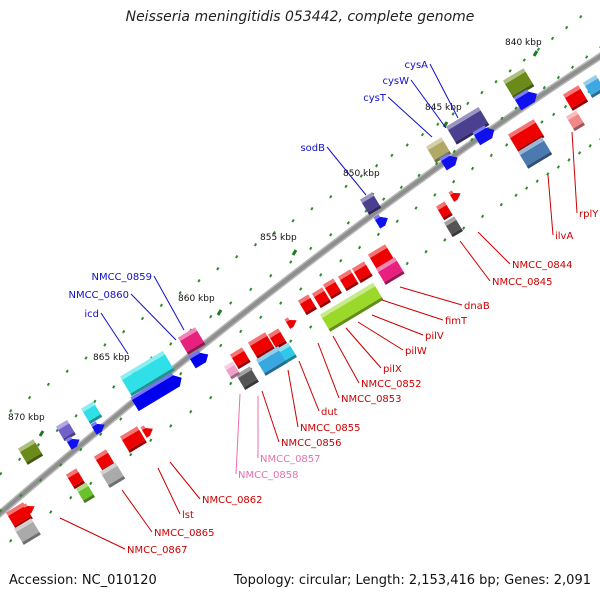  I want to click on gene-0855-b-top, so click(284, 347).